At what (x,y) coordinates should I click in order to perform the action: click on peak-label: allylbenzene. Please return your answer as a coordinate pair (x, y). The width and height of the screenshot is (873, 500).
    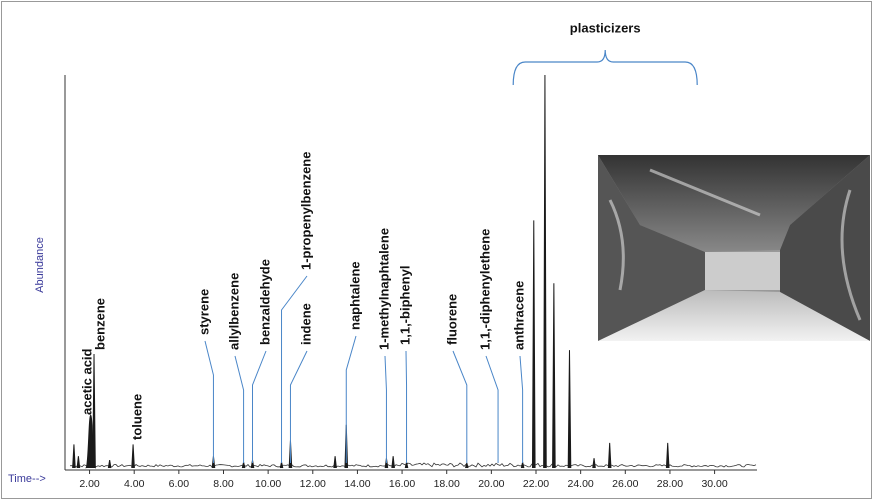
    Looking at the image, I should click on (233, 311).